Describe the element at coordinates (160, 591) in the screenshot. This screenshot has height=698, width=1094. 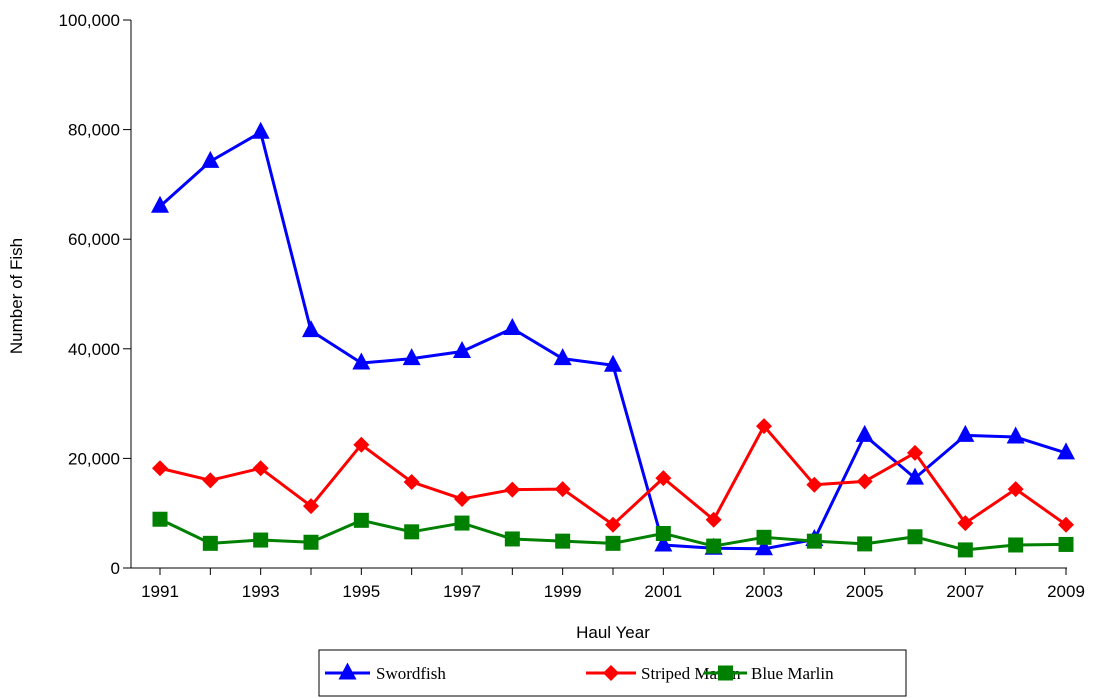
I see `x-tick-label: 1991` at that location.